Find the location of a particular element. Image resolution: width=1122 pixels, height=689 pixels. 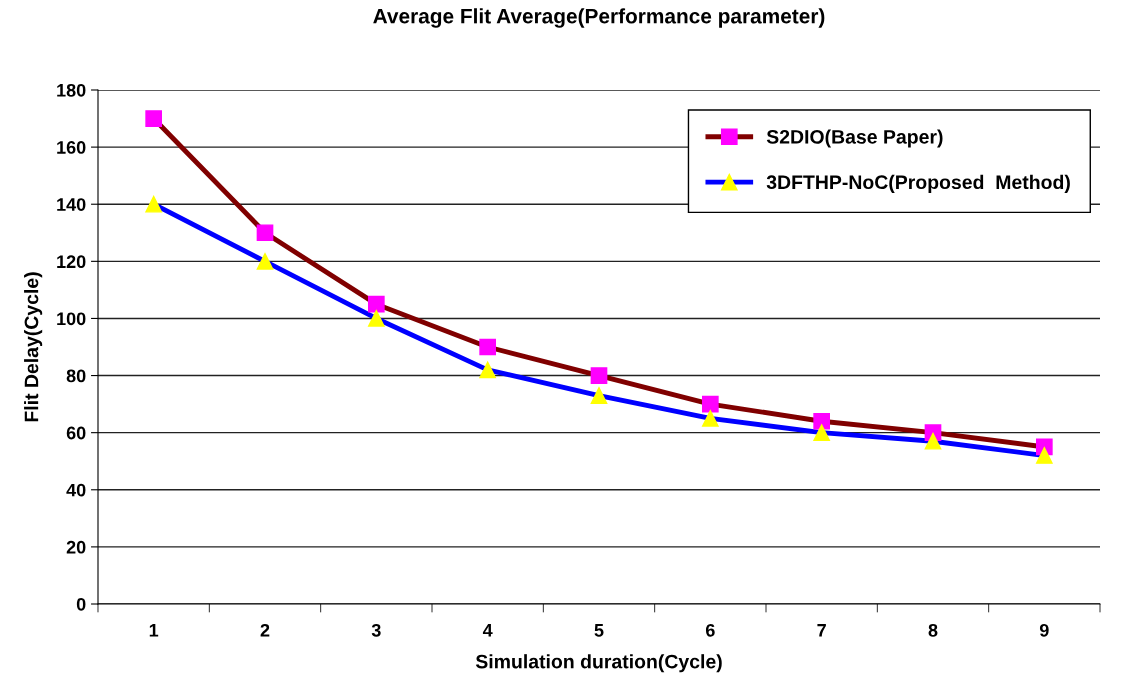

legend-label: S2DIO(Base Paper) is located at coordinates (854, 138).